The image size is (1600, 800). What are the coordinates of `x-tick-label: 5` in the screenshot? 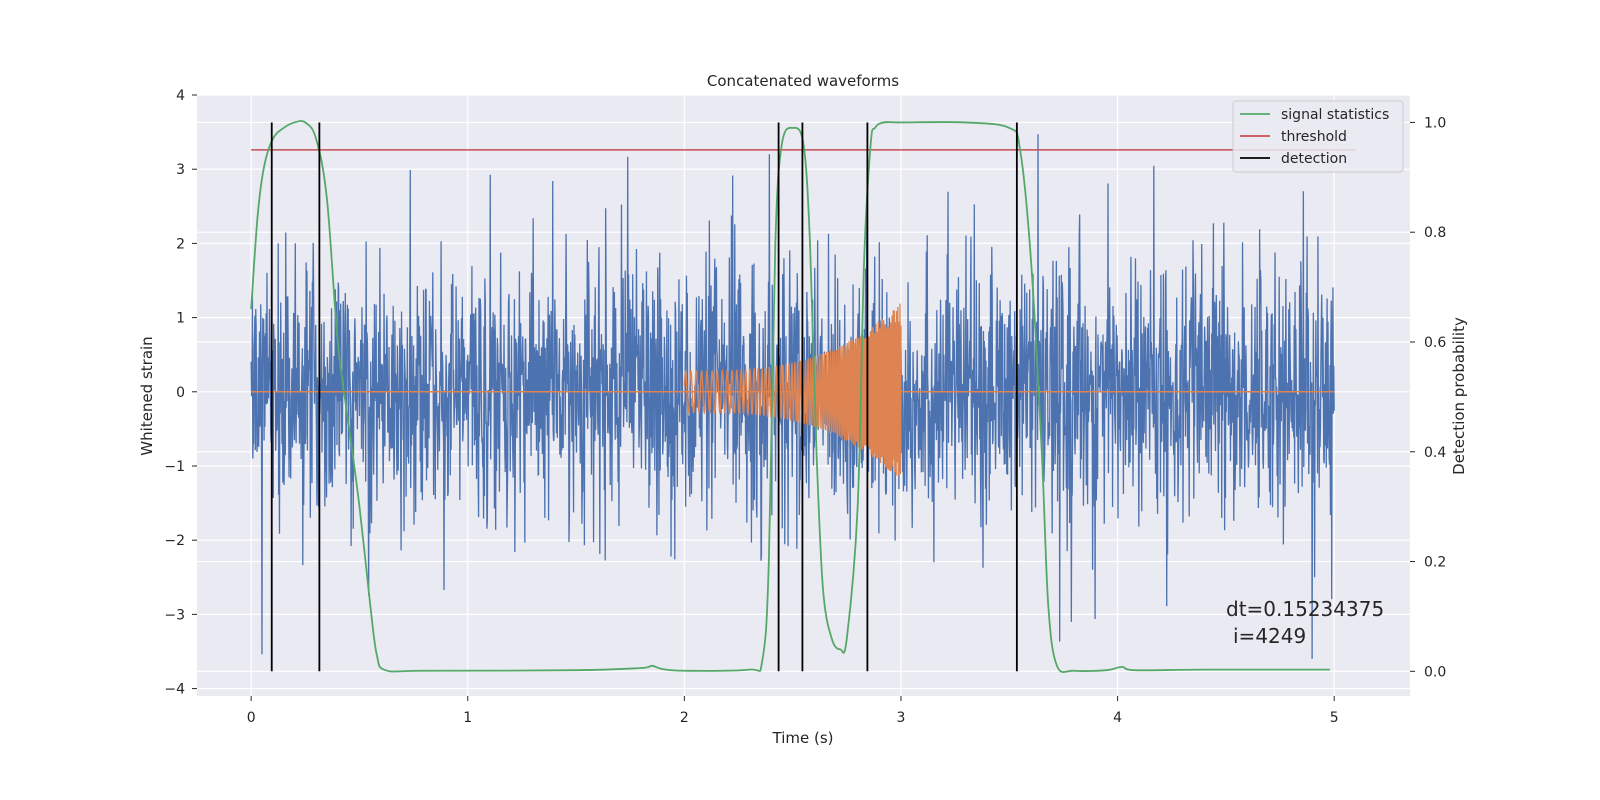 It's located at (1334, 718).